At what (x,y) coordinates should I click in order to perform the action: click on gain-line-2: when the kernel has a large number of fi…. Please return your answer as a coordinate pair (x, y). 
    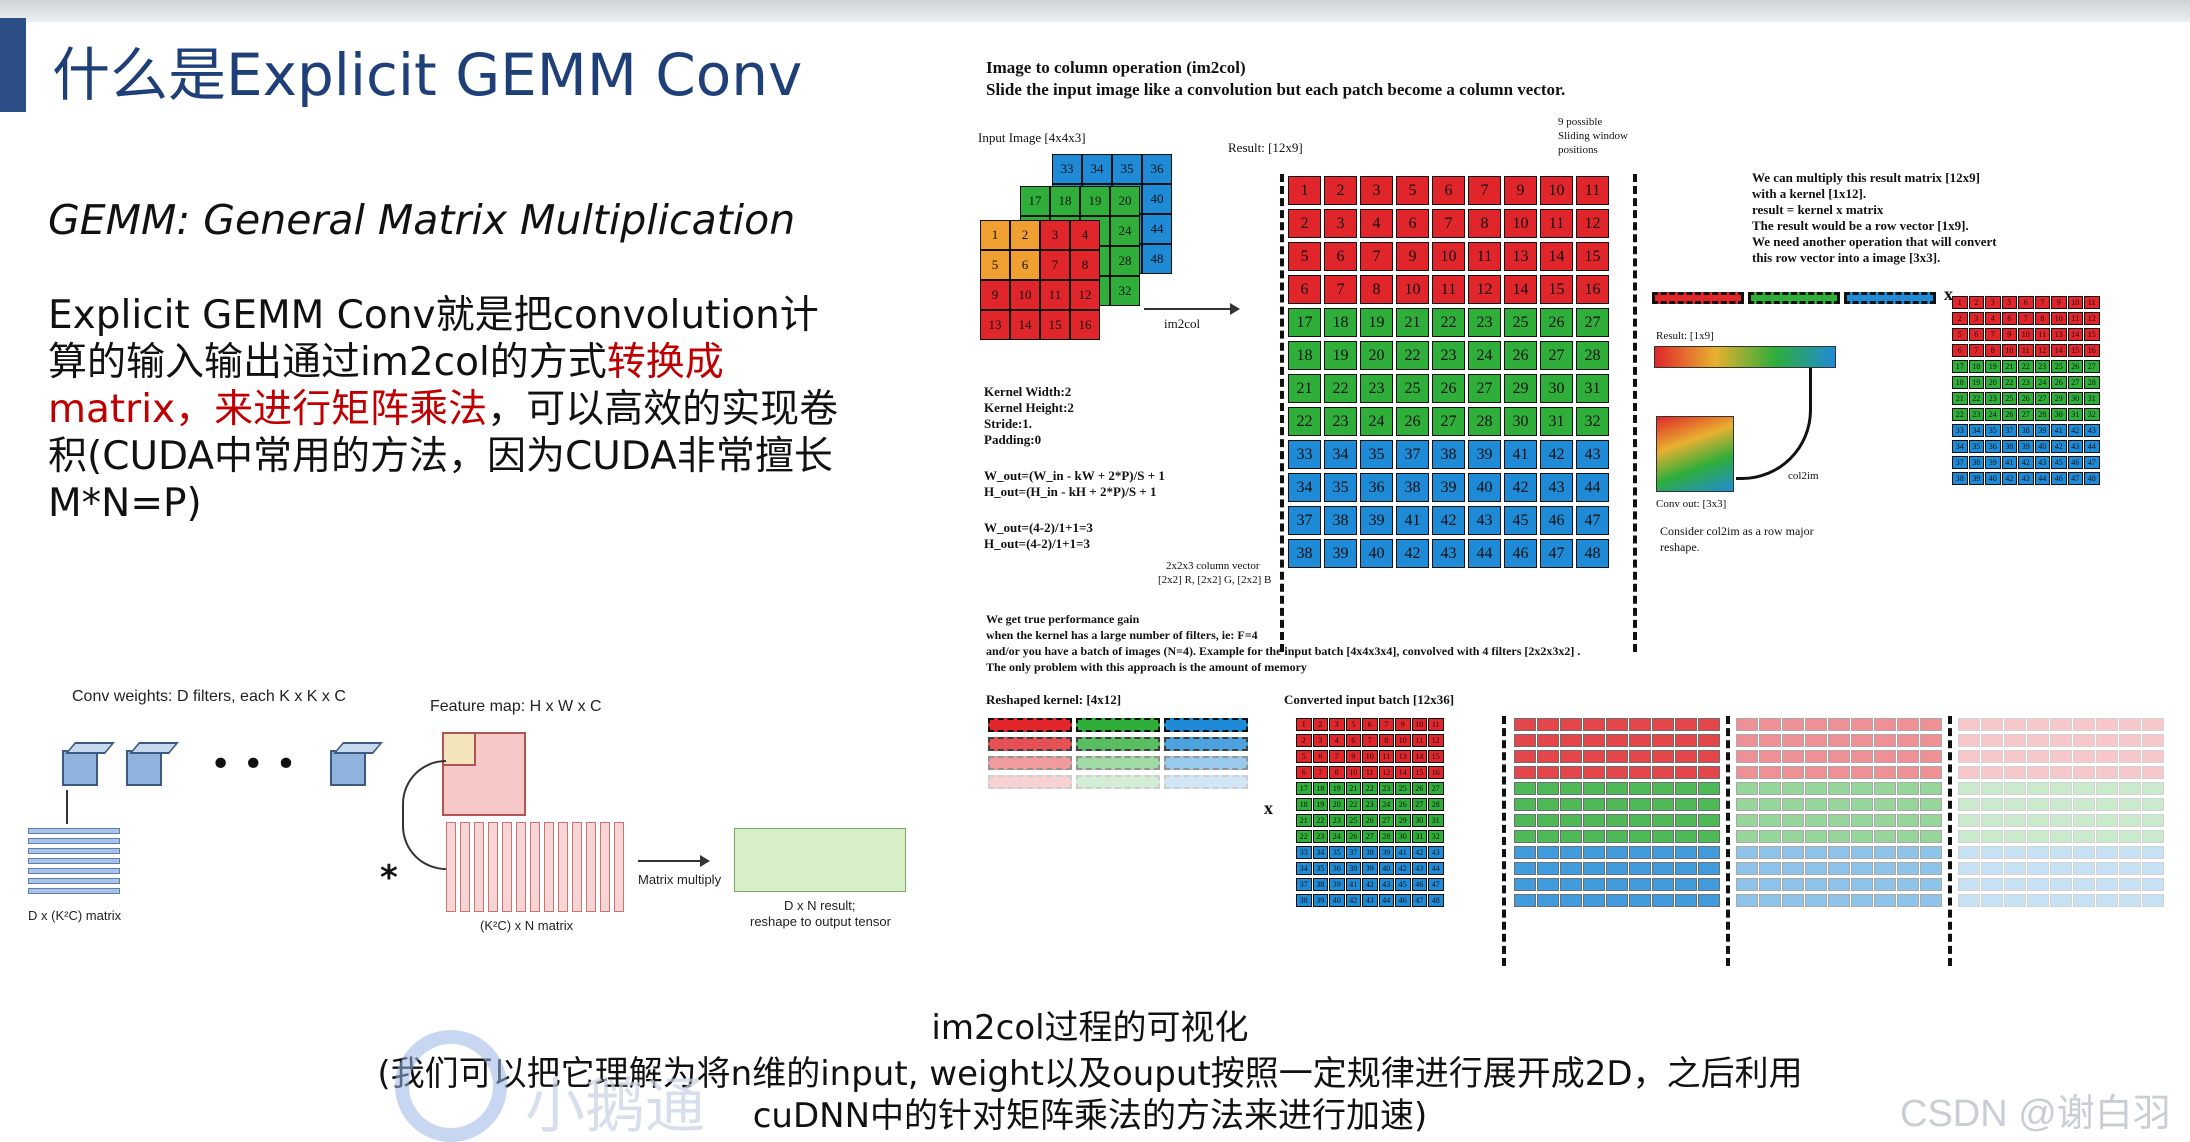
    Looking at the image, I should click on (1122, 635).